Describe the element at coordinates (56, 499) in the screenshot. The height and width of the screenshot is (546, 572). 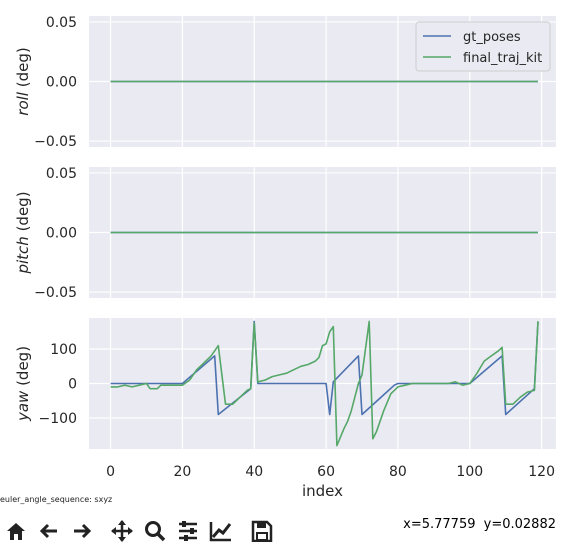
I see `footnote: euler_angle_sequence: sxyz` at that location.